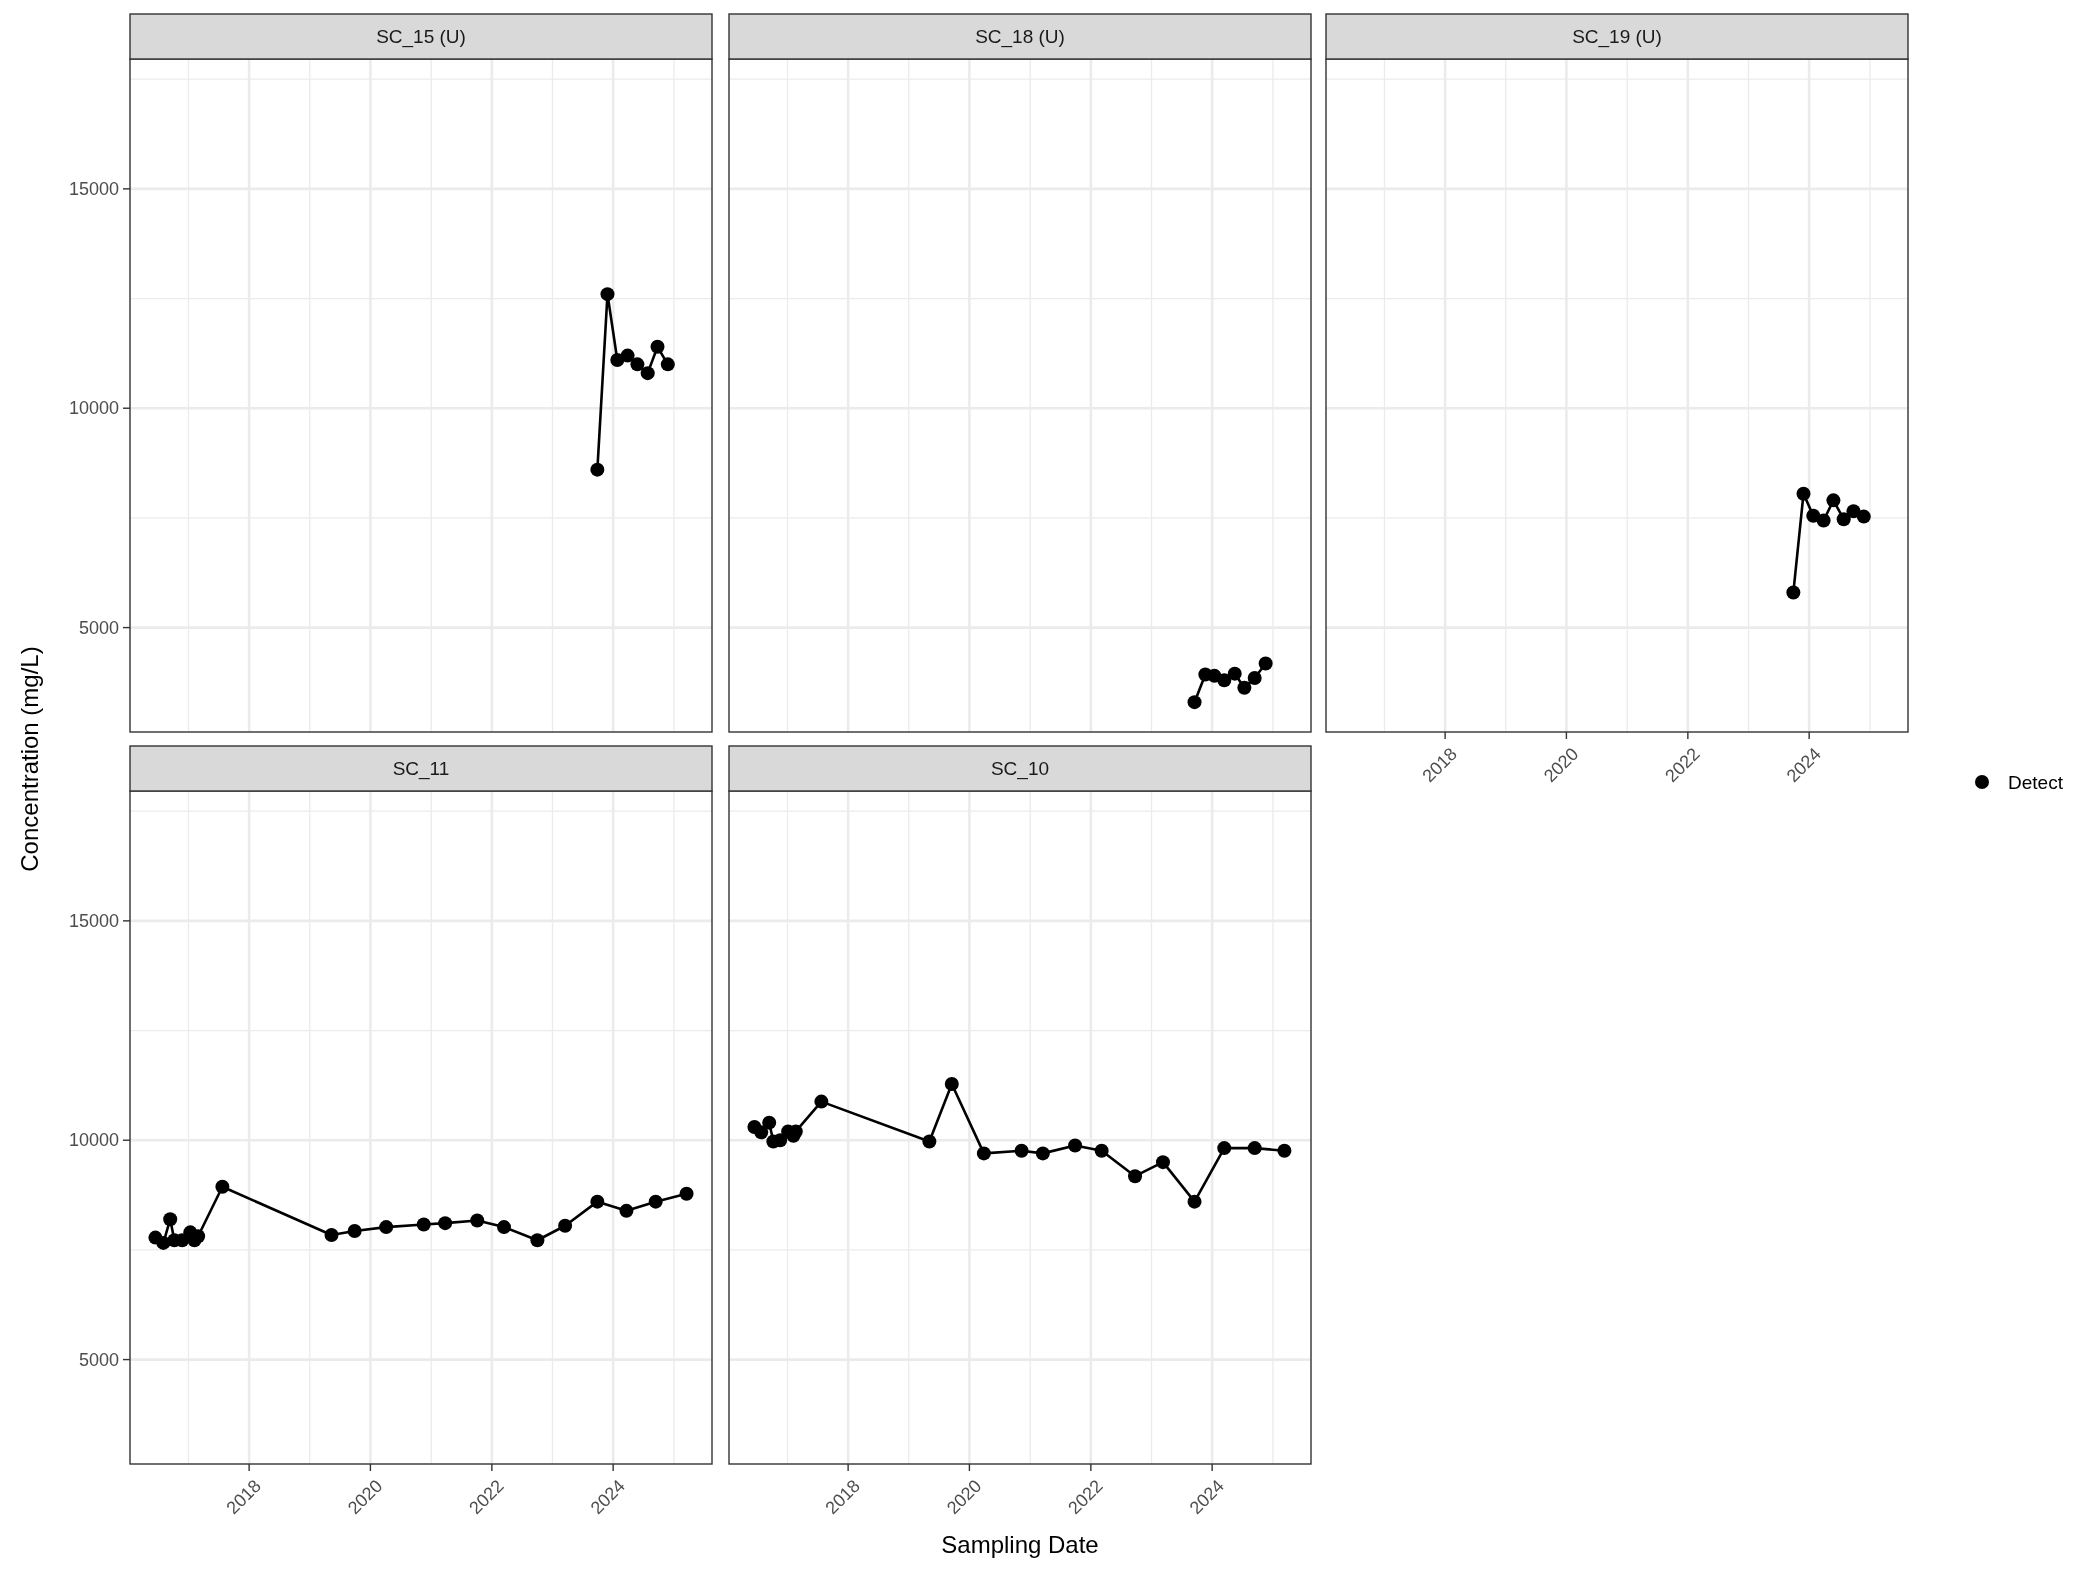 Image resolution: width=2093 pixels, height=1569 pixels. Describe the element at coordinates (1020, 1544) in the screenshot. I see `x-axis-title: Sampling Date` at that location.